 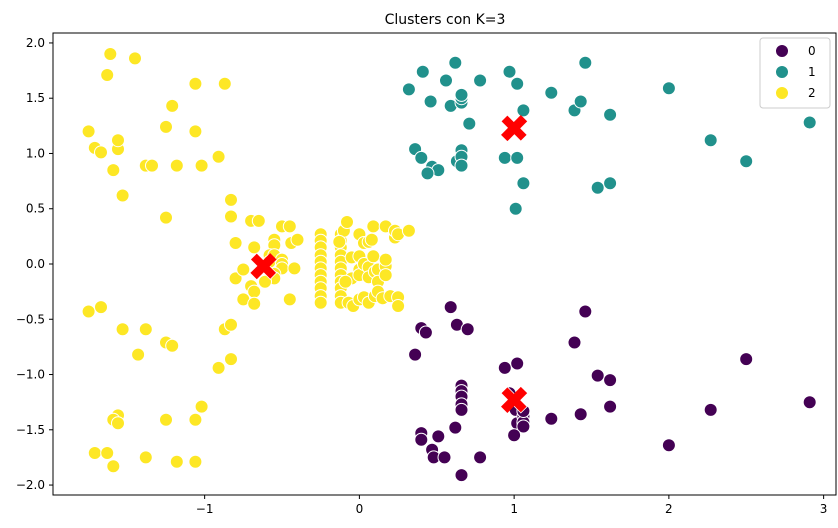 What do you see at coordinates (205, 509) in the screenshot?
I see `x-tick-label: −1` at bounding box center [205, 509].